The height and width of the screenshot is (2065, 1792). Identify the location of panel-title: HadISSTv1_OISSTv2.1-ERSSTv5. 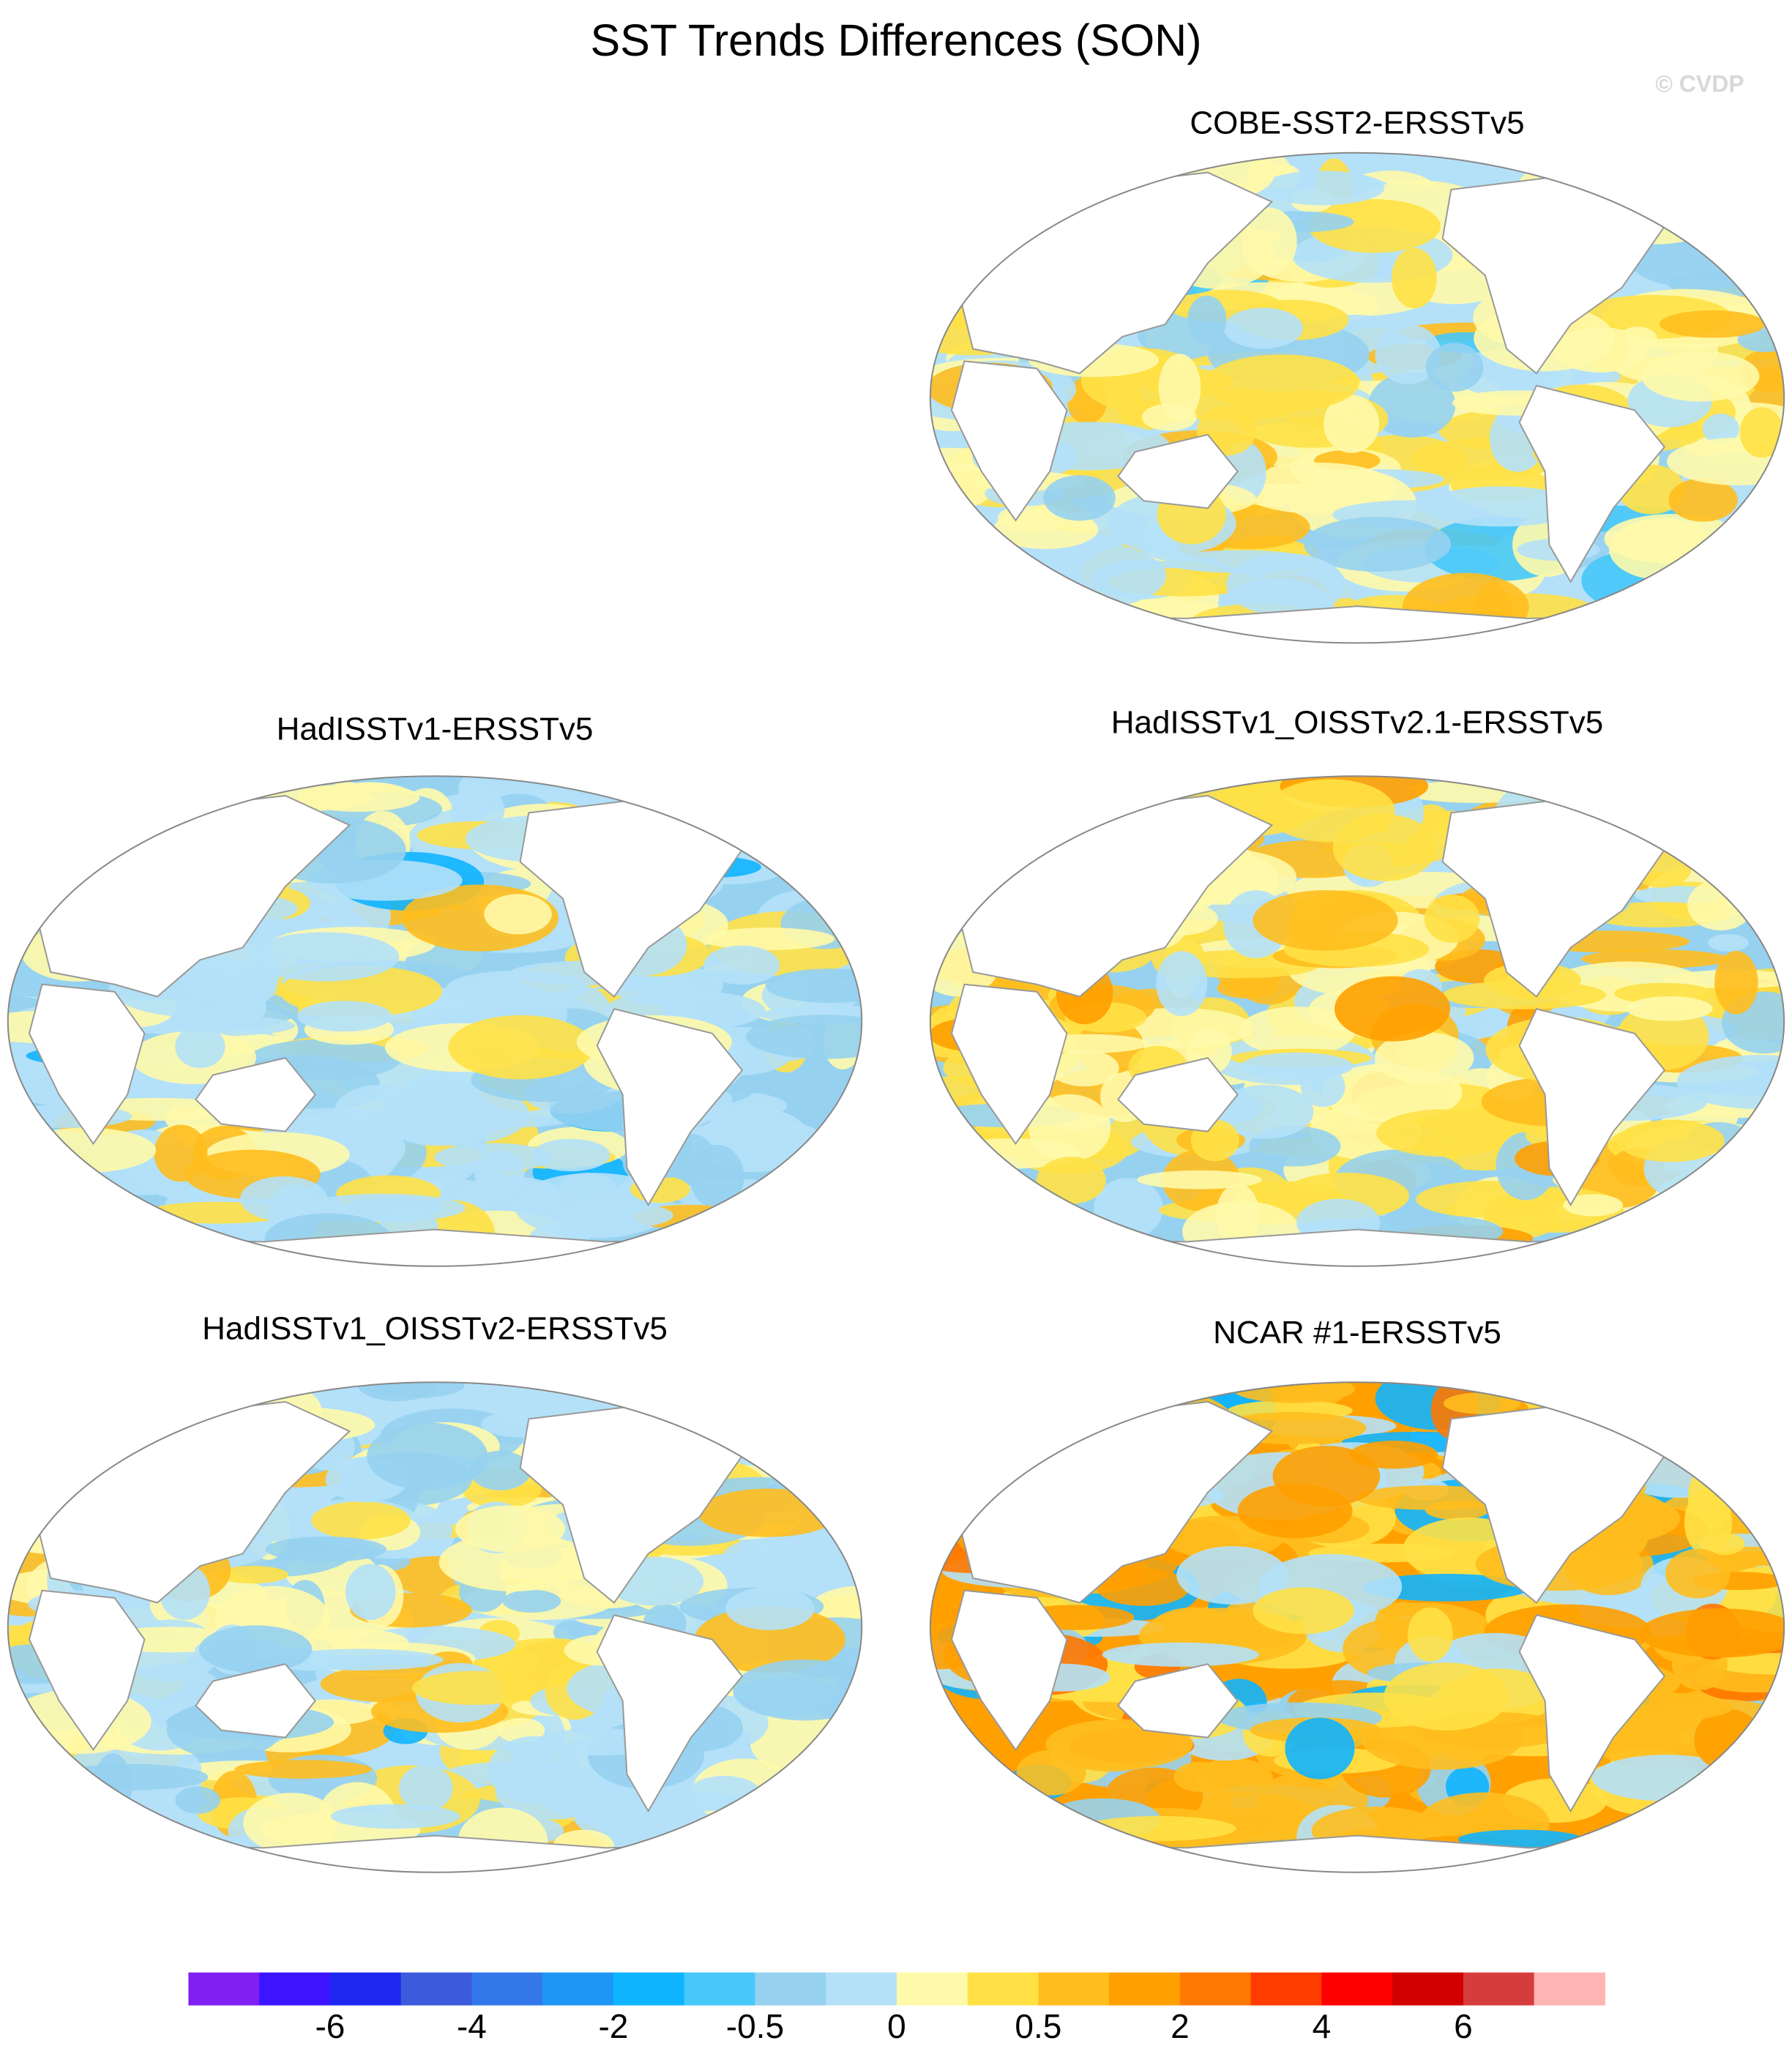
(1357, 723).